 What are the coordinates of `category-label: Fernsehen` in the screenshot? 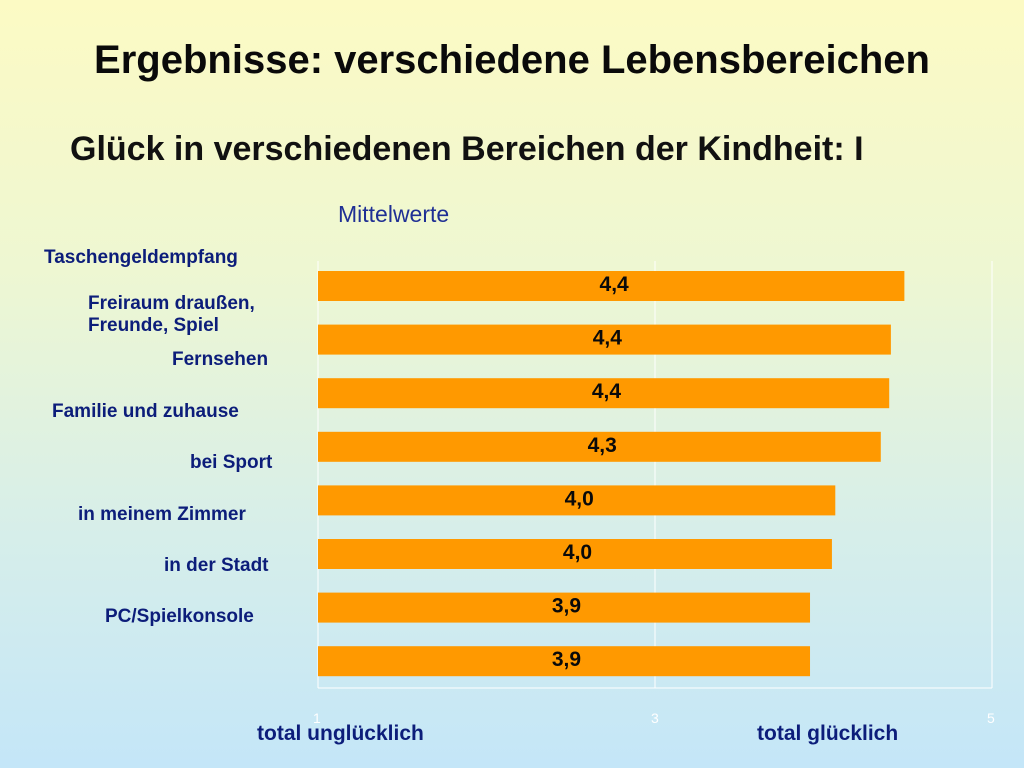 It's located at (220, 359).